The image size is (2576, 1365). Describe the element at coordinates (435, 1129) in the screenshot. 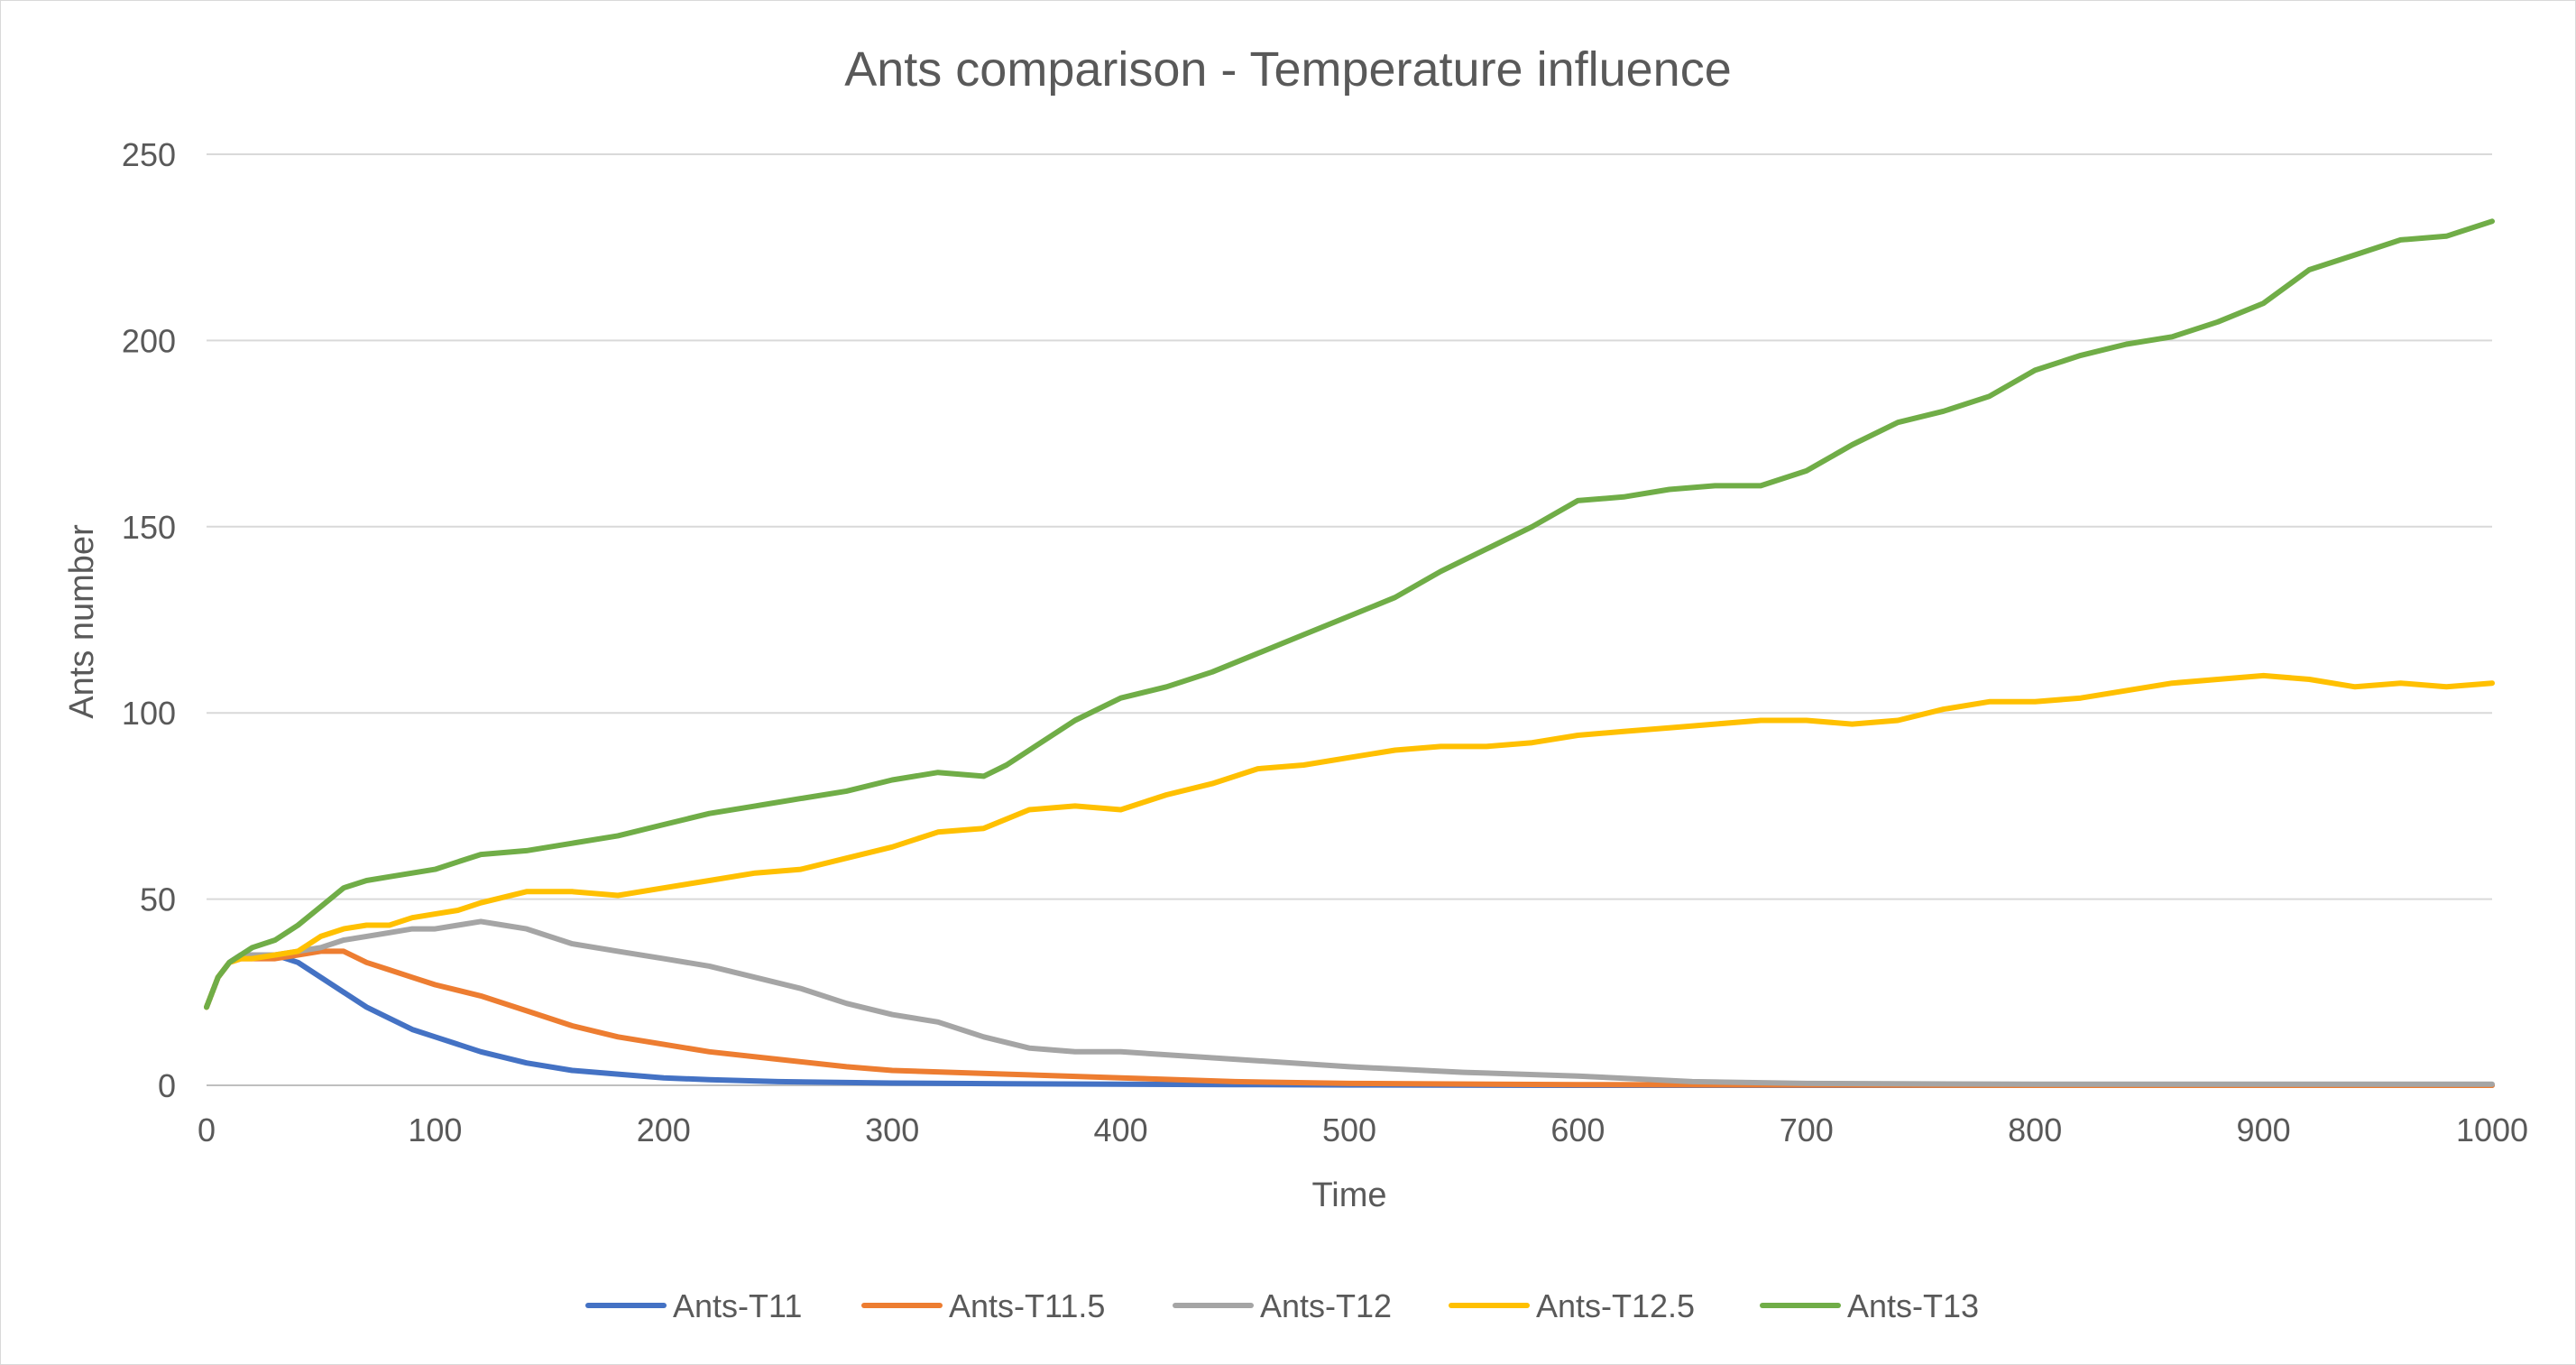

I see `x-tick-label: 100` at that location.